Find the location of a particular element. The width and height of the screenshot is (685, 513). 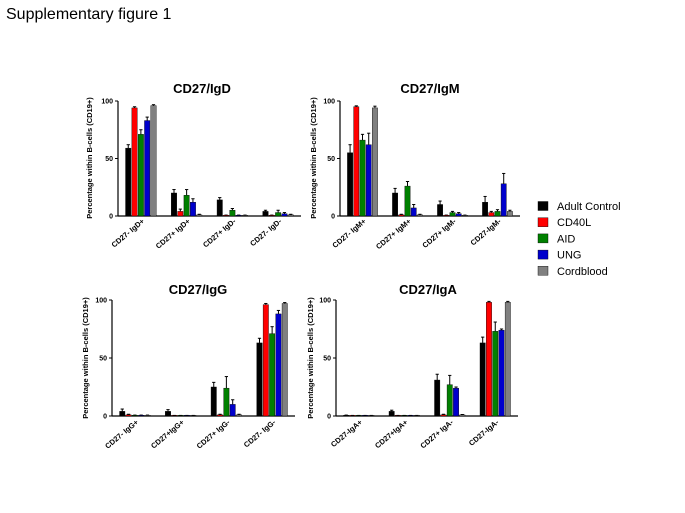

x-category-label: CD27-IgA+ is located at coordinates (346, 433).